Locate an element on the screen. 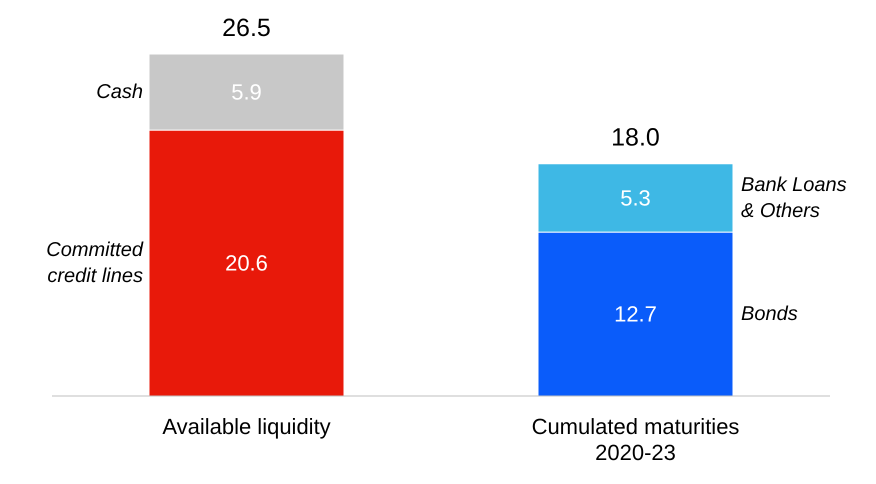 Image resolution: width=876 pixels, height=484 pixels. series-label: Cash is located at coordinates (119, 92).